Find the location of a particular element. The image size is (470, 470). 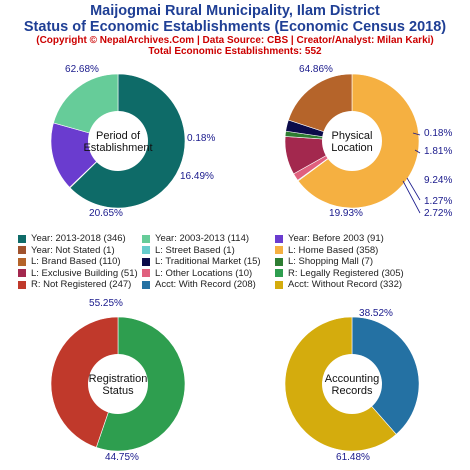

donut-center-label: Establishment is located at coordinates (117, 148).